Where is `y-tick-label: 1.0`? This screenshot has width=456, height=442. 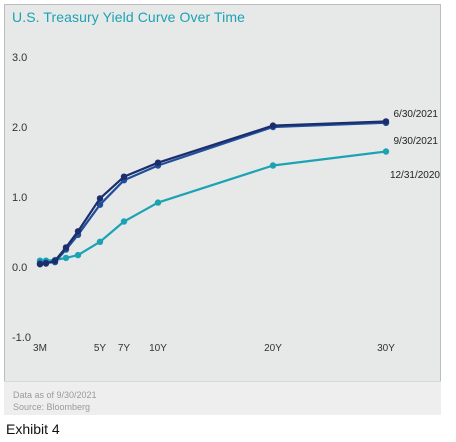
y-tick-label: 1.0 is located at coordinates (19, 198).